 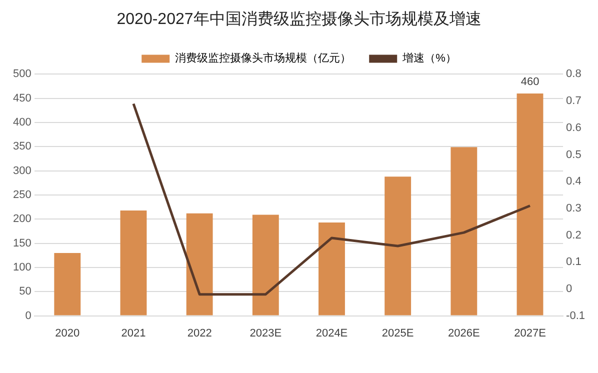 What do you see at coordinates (464, 333) in the screenshot?
I see `x-tick-label: 2026E` at bounding box center [464, 333].